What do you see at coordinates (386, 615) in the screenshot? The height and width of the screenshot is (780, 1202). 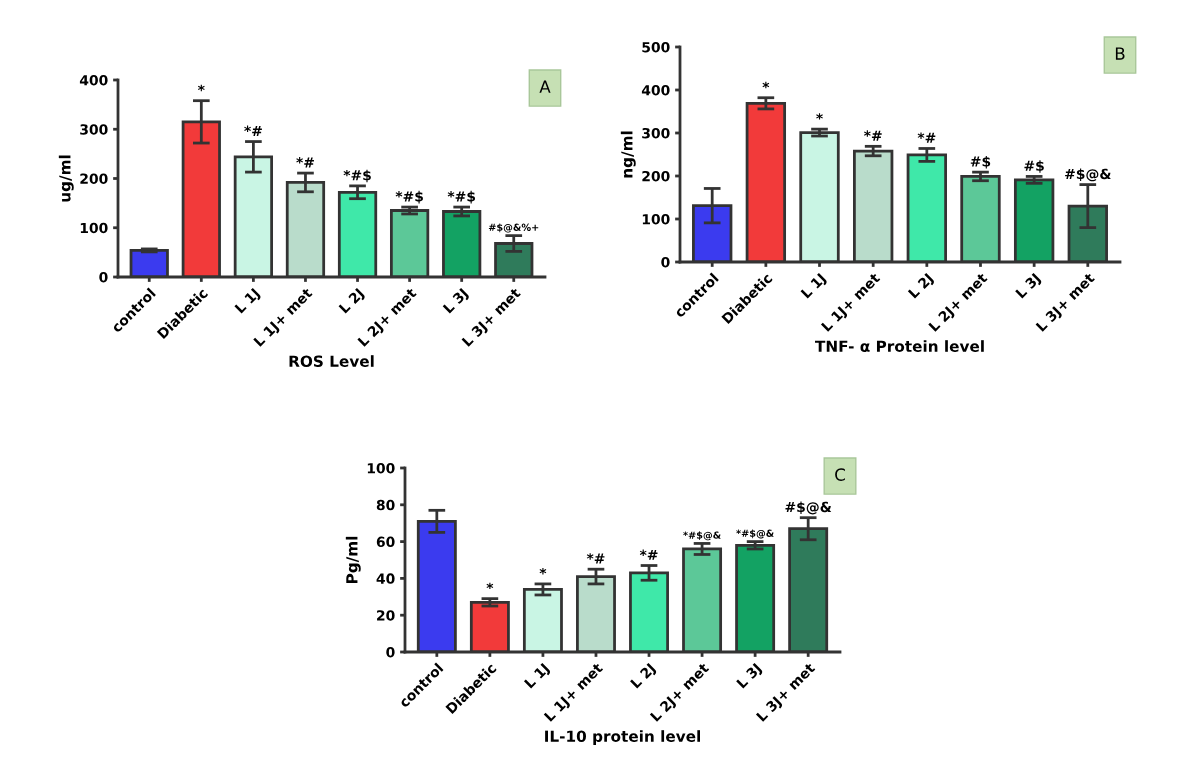 I see `y-tick-label: 20` at bounding box center [386, 615].